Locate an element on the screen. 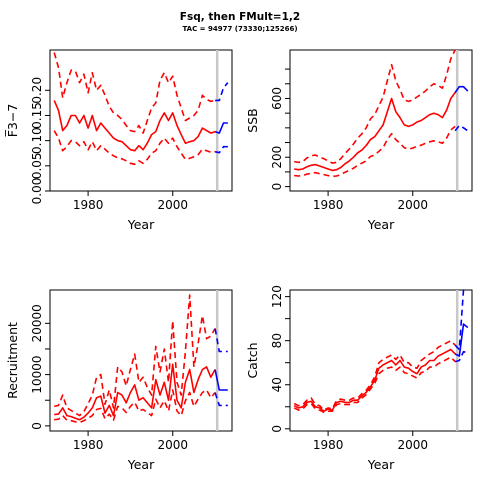 The width and height of the screenshot is (480, 480). f-xtick-label: 2000 is located at coordinates (172, 205).